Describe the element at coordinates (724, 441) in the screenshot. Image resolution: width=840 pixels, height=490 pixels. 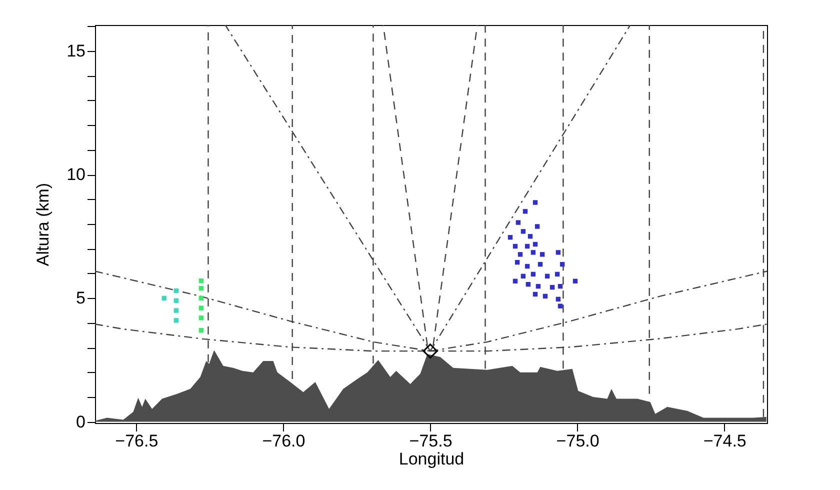
I see `x-tick-label: −74.5` at that location.